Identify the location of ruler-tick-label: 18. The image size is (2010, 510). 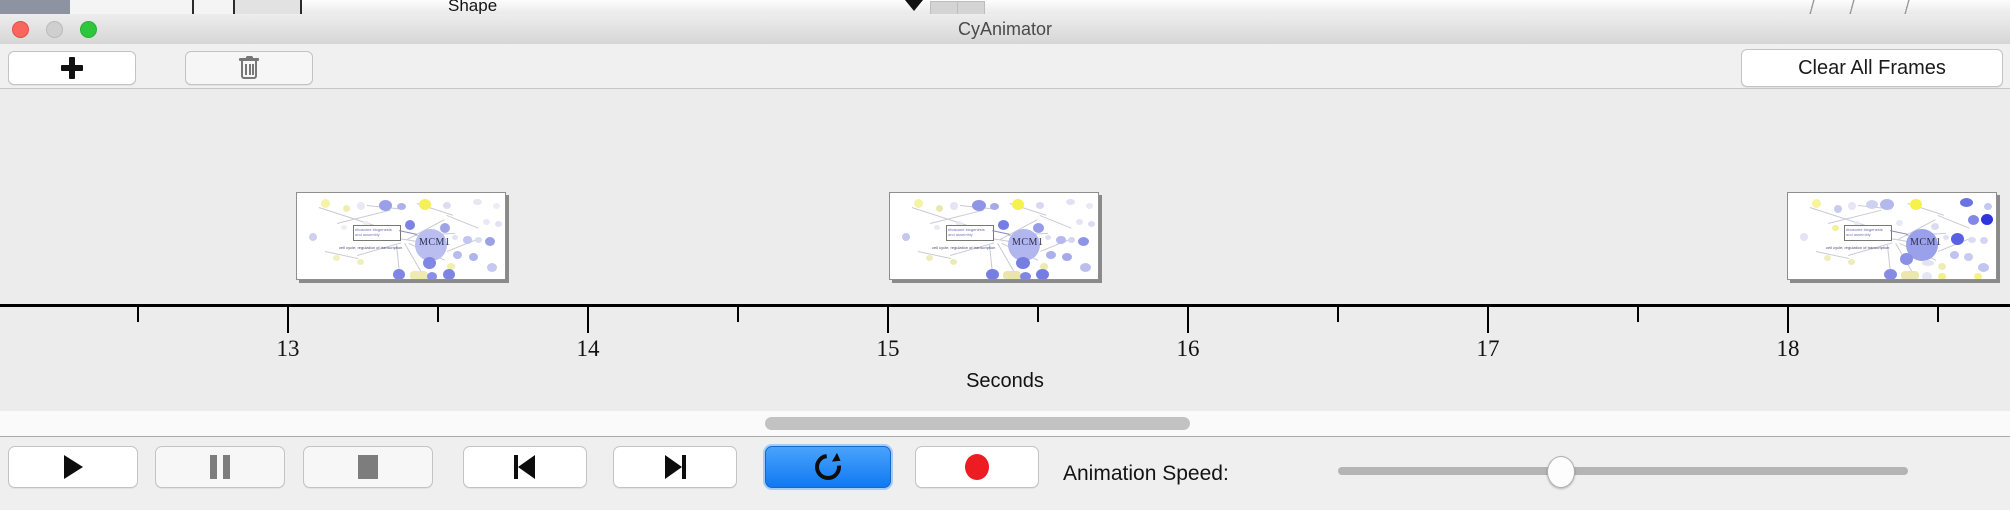
(1788, 348).